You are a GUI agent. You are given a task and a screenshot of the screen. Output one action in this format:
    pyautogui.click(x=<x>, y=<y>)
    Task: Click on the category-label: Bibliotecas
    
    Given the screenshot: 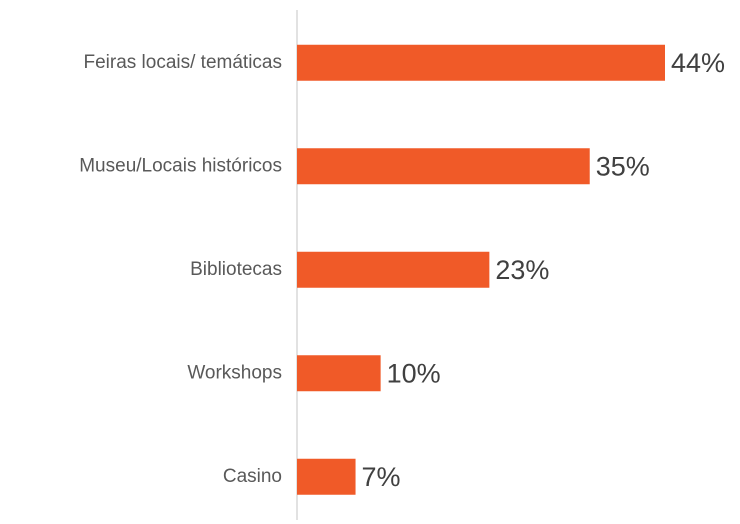 What is the action you would take?
    pyautogui.click(x=236, y=269)
    